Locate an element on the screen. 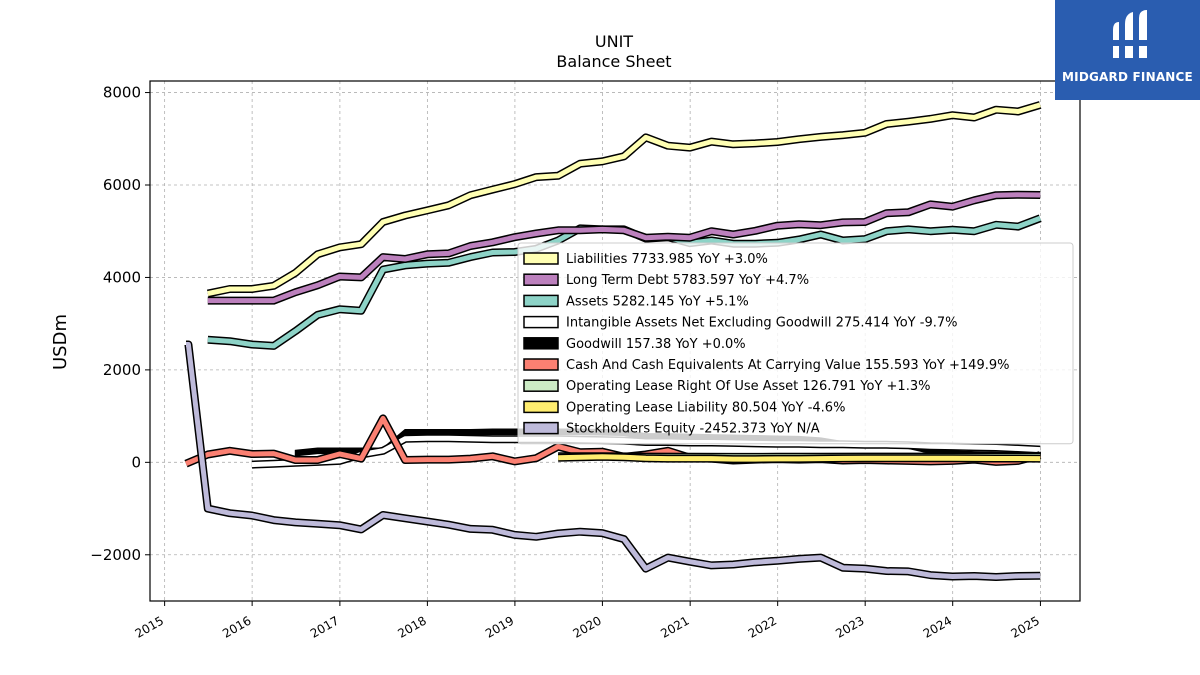  x-tick-label: 2019 is located at coordinates (499, 626).